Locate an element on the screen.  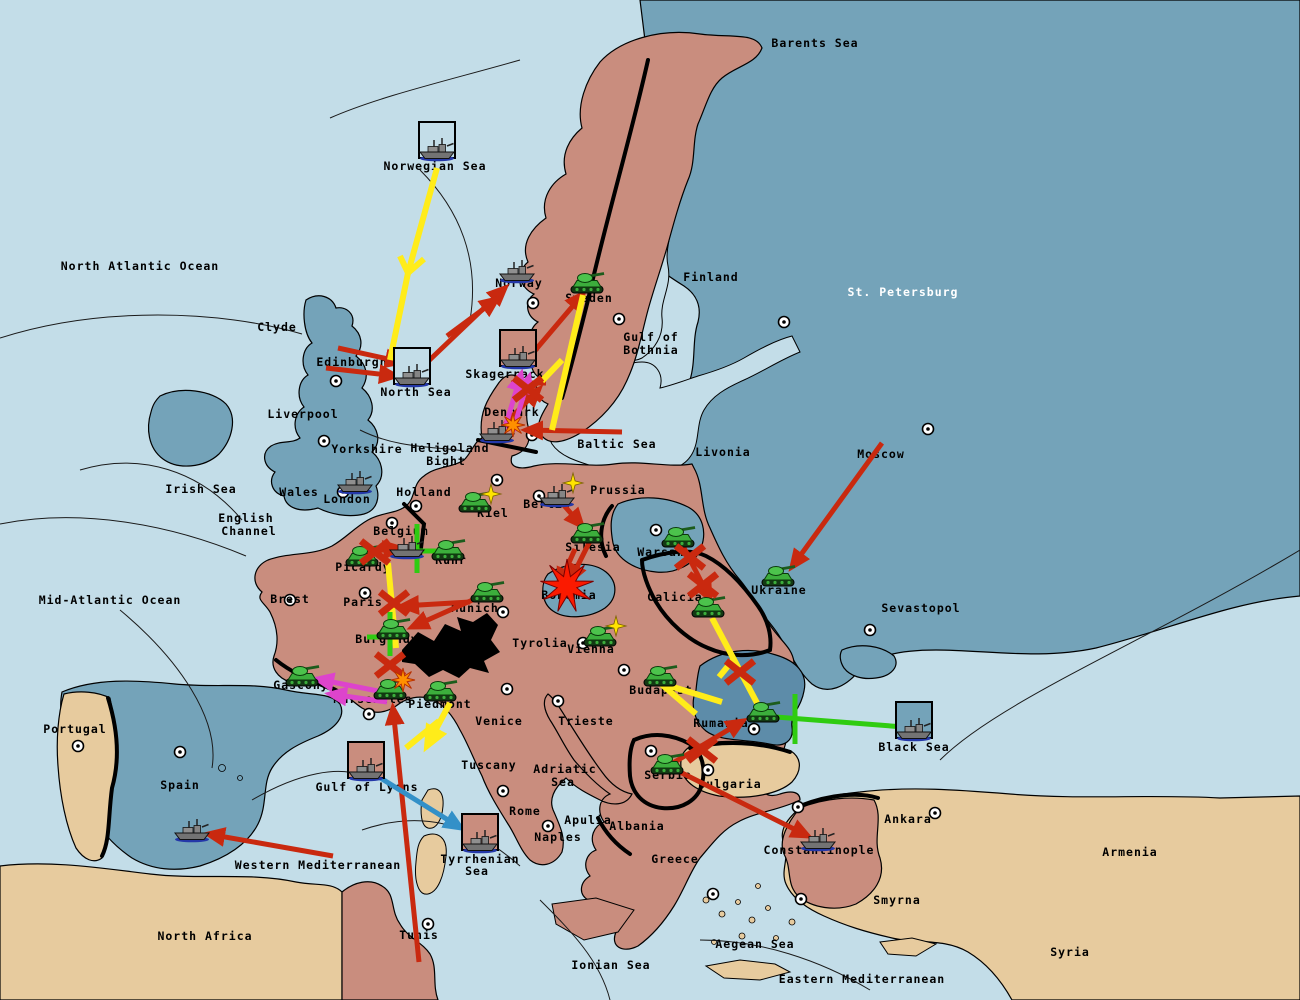
island-crete is located at coordinates (748, 970).